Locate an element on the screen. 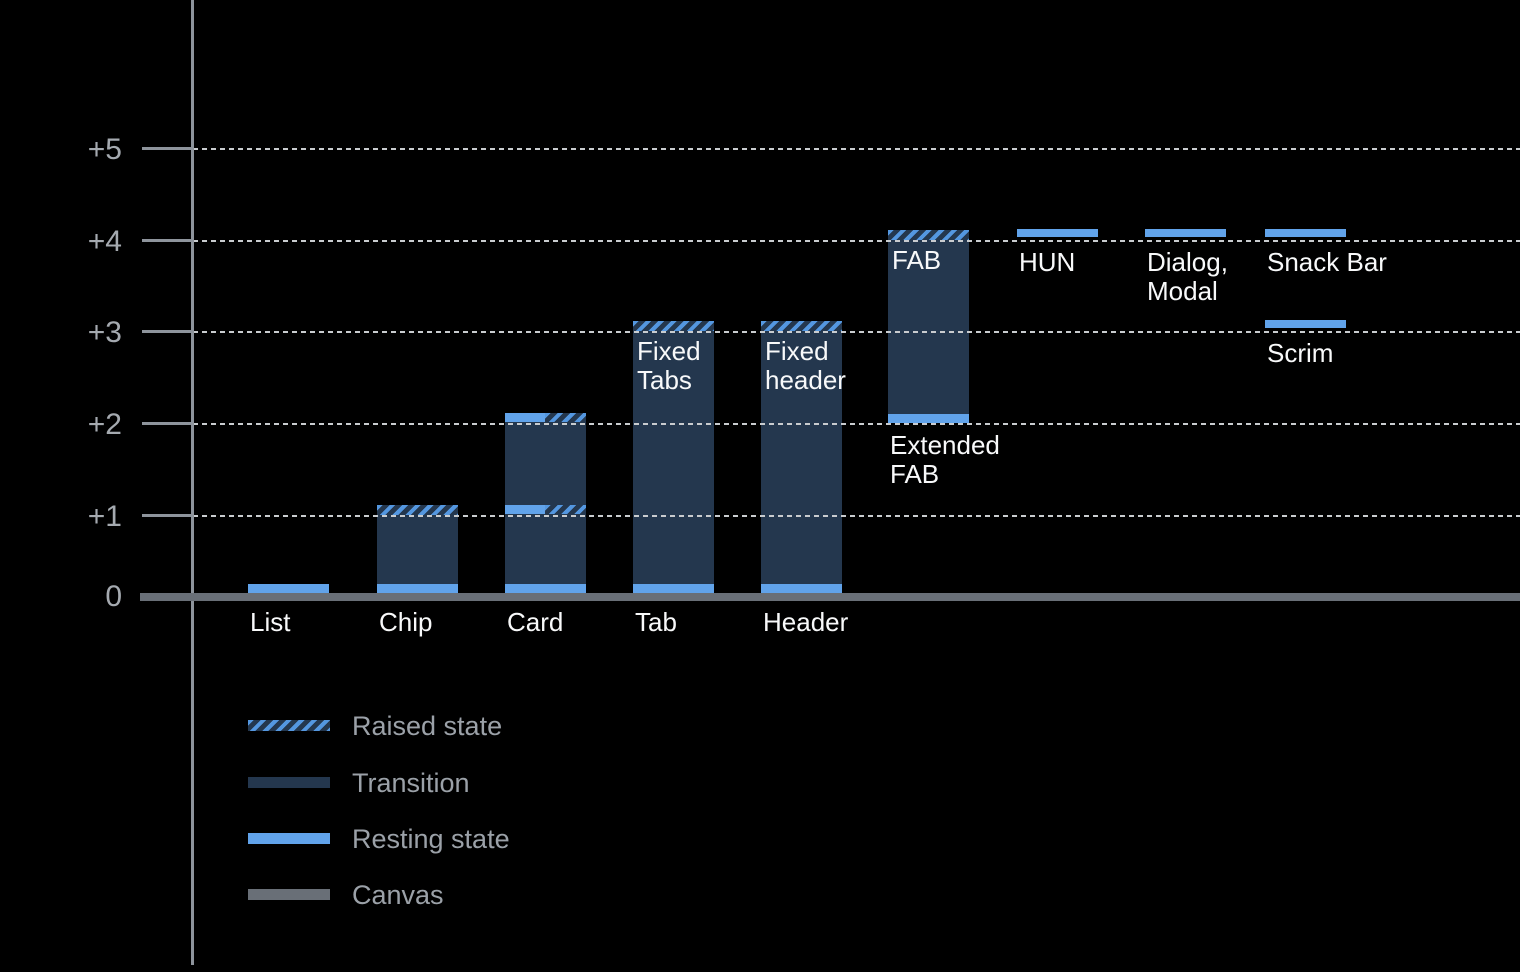 This screenshot has height=972, width=1520. resting-band-header is located at coordinates (801, 588).